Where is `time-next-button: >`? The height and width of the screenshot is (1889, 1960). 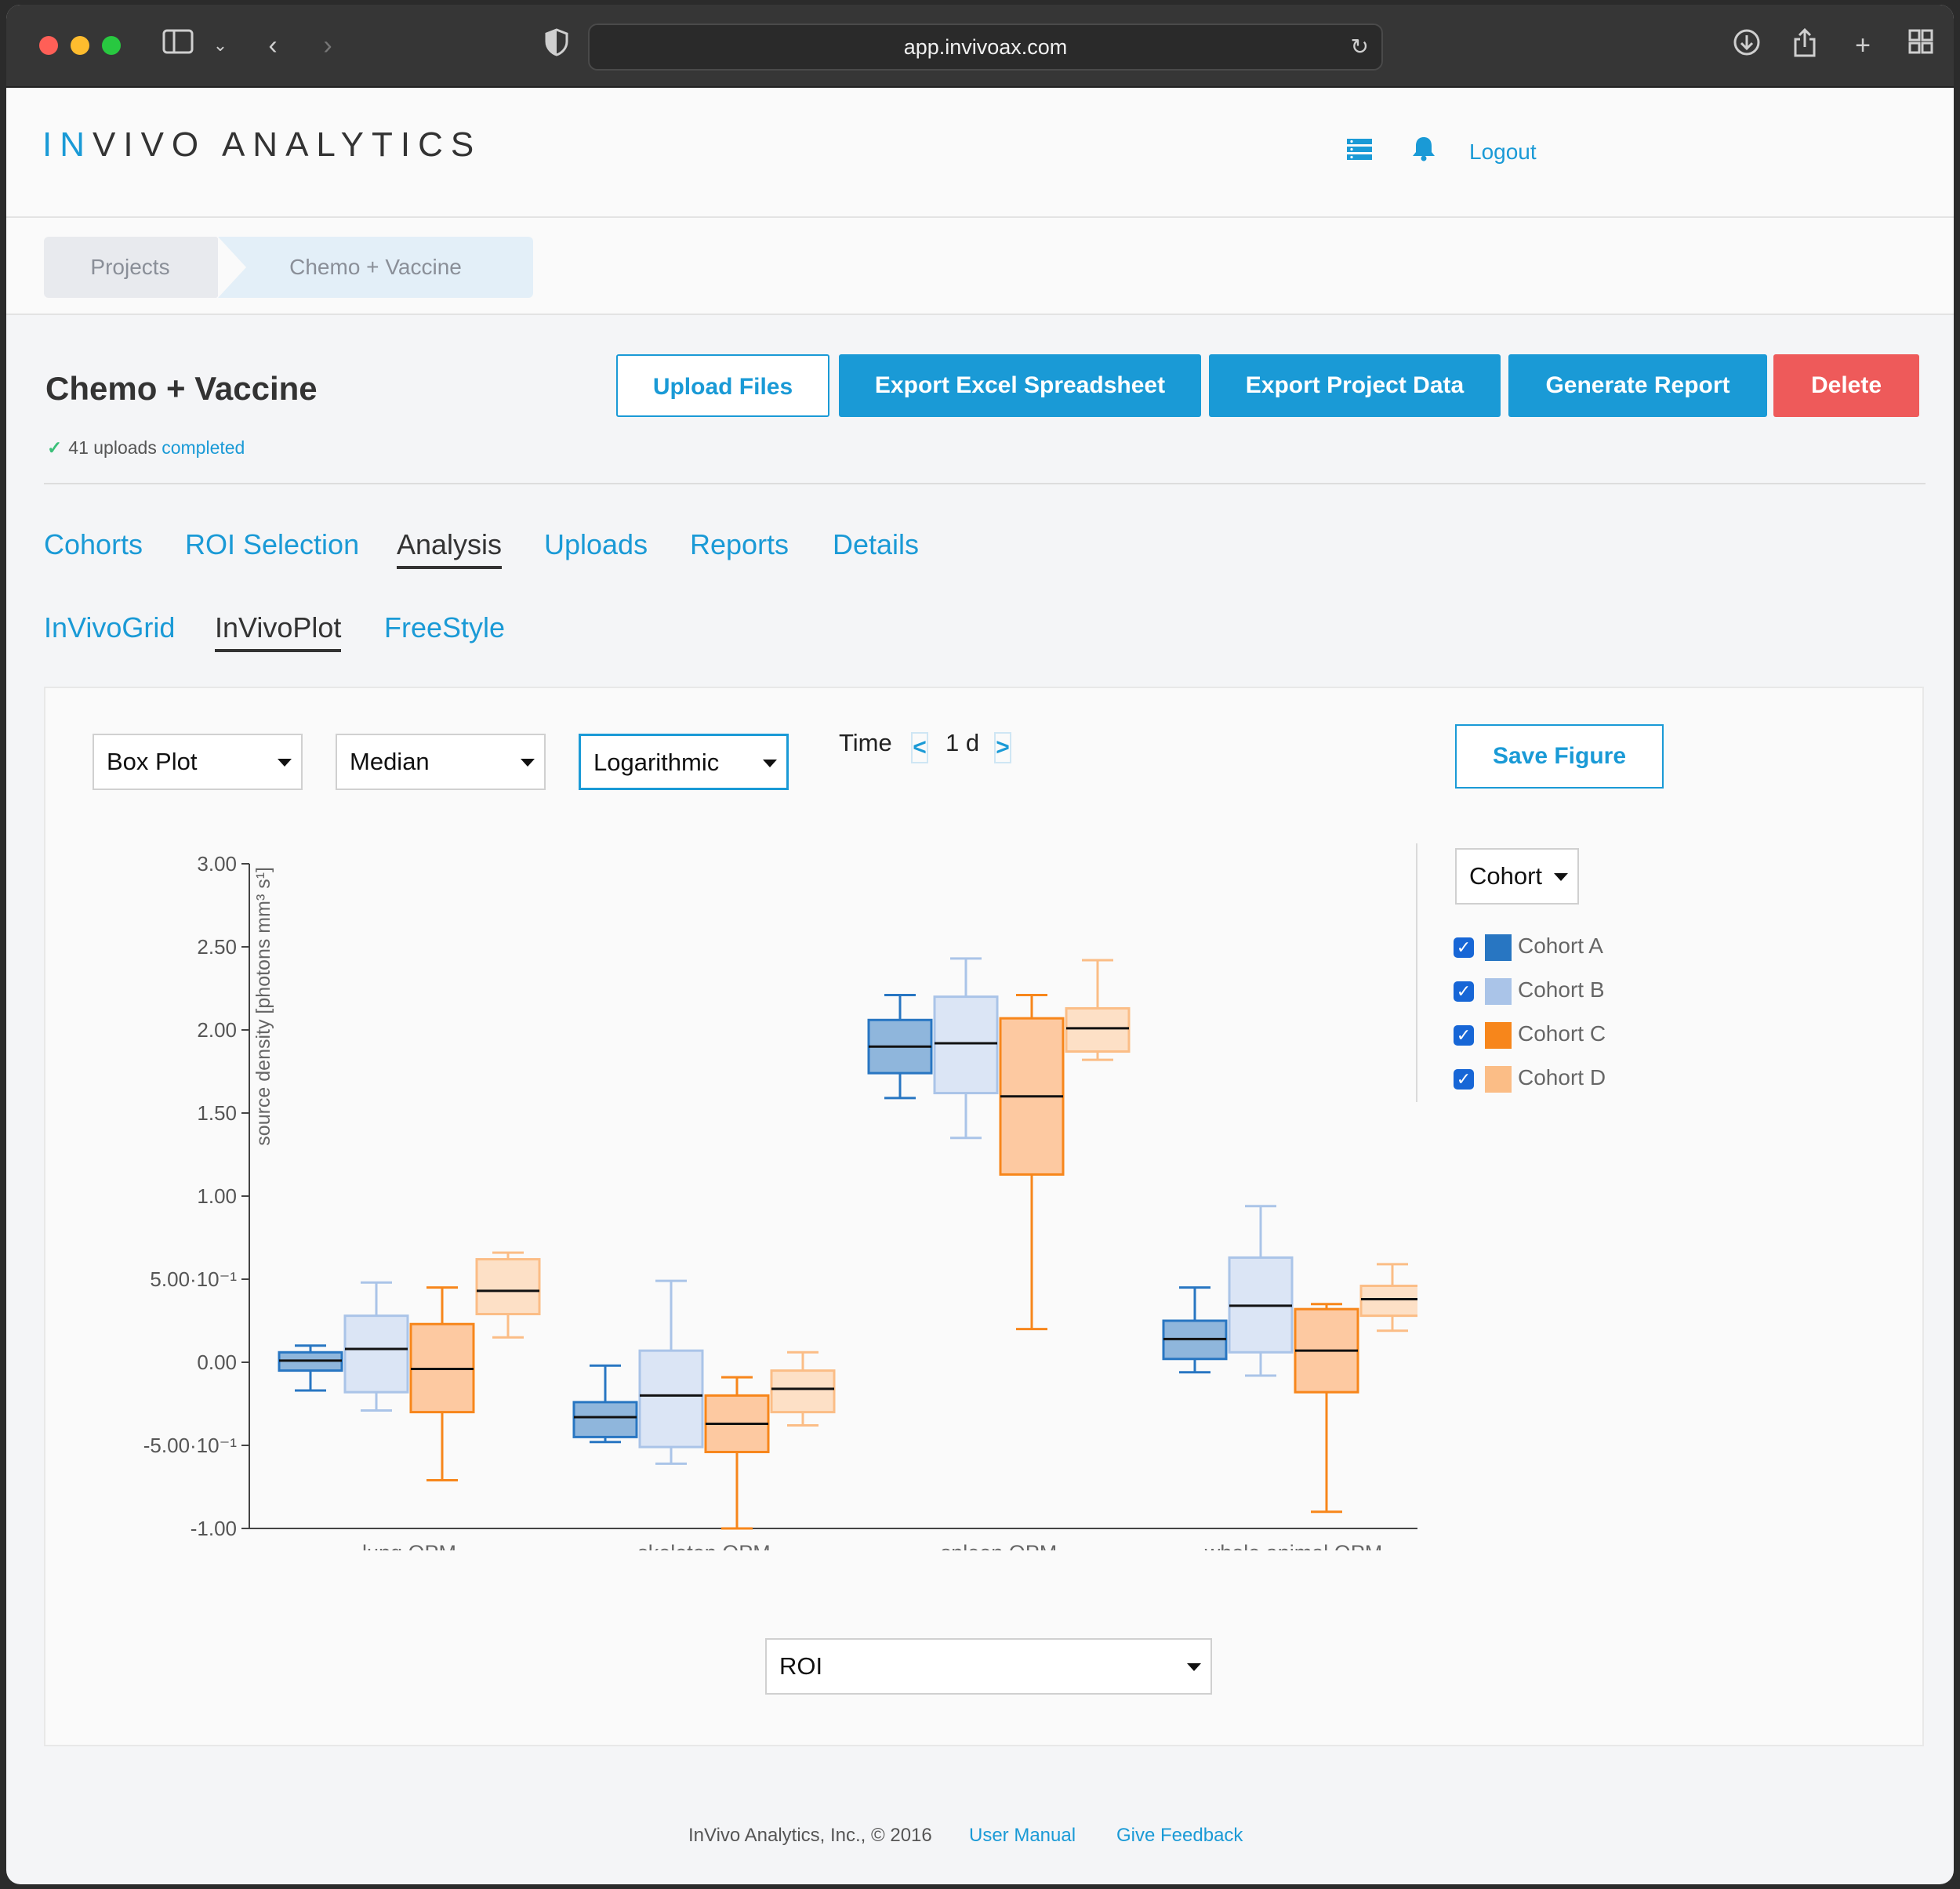 time-next-button: > is located at coordinates (1002, 747).